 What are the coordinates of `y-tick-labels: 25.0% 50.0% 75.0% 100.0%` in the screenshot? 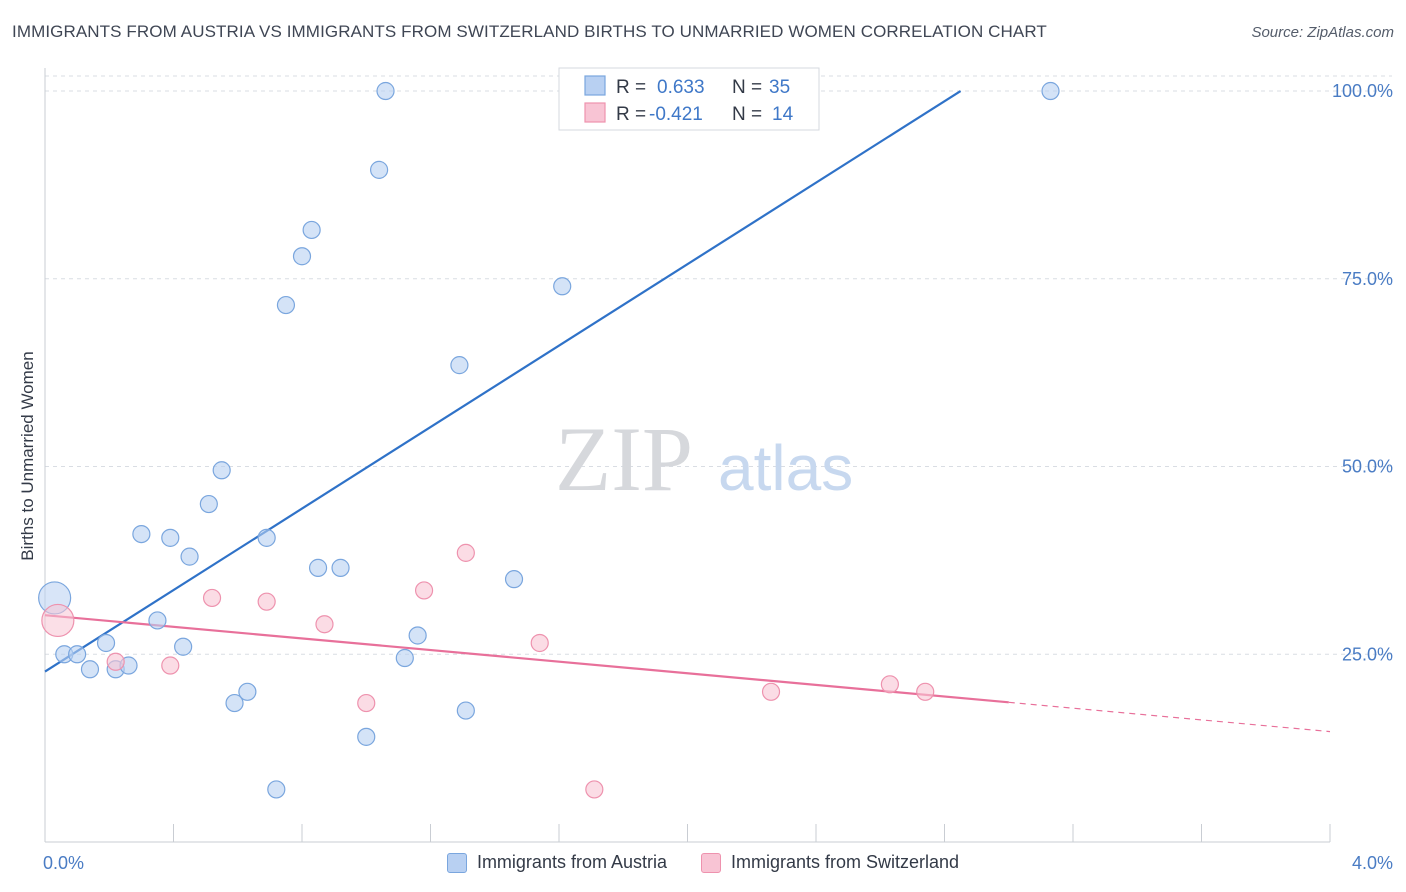 It's located at (1362, 372).